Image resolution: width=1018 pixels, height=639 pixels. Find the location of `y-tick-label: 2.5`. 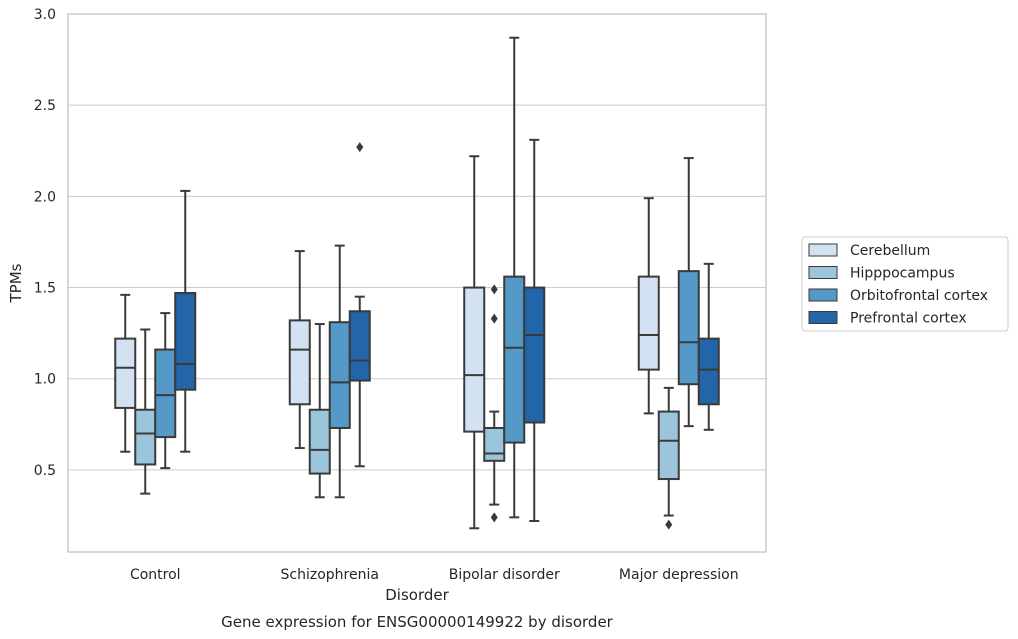

y-tick-label: 2.5 is located at coordinates (45, 106).